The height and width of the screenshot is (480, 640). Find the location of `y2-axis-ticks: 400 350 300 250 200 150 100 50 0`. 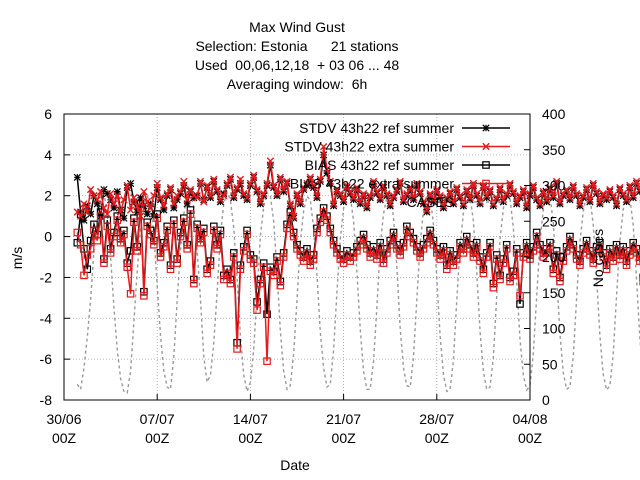

y2-axis-ticks: 400 350 300 250 200 150 100 50 0 is located at coordinates (545, 257).